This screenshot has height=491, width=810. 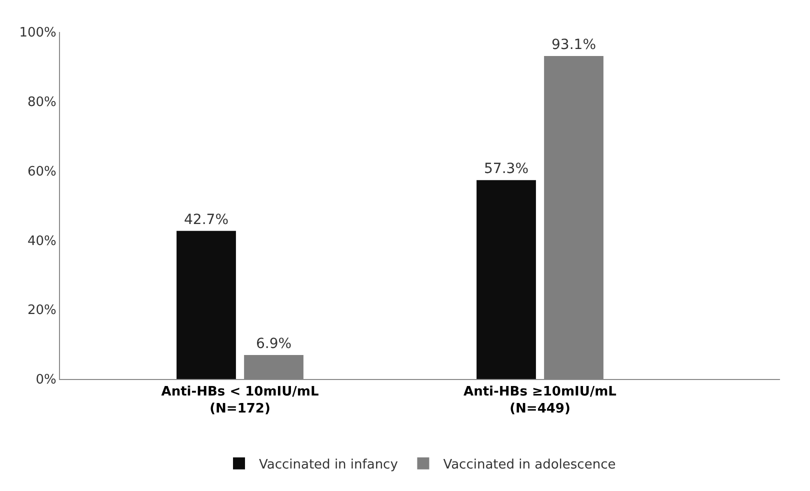 I want to click on y-tick-label: 60%, so click(x=41, y=172).